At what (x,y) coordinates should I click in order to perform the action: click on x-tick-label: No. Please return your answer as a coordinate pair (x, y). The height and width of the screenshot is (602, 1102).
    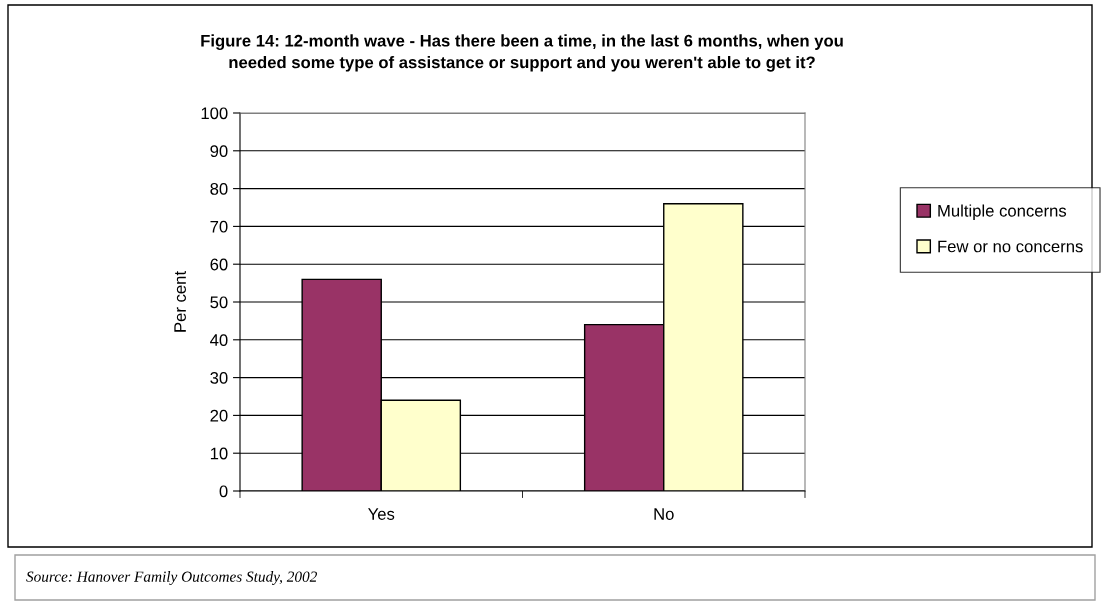
    Looking at the image, I should click on (664, 514).